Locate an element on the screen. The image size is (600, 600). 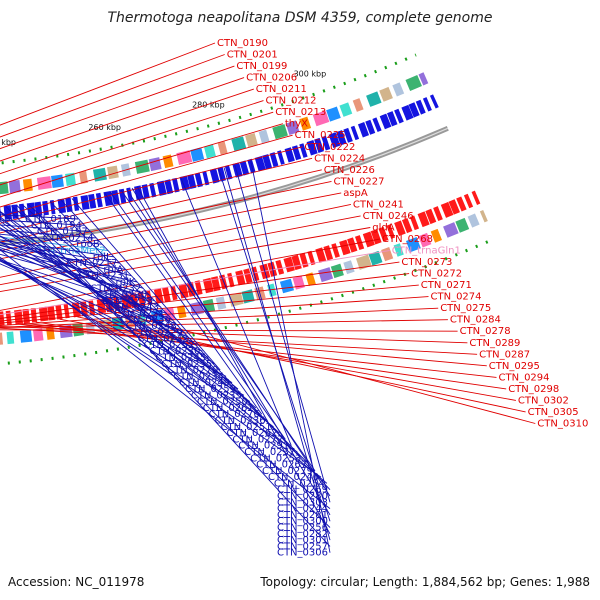
gene-label: CTN_0282 is located at coordinates (302, 534).